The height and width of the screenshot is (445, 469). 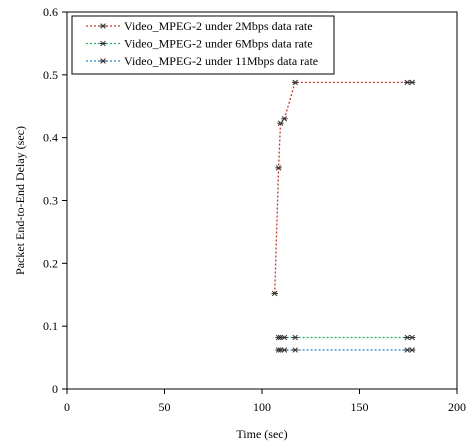 What do you see at coordinates (221, 61) in the screenshot?
I see `legend-label: Video_MPEG-2 under 11Mbps data rate` at bounding box center [221, 61].